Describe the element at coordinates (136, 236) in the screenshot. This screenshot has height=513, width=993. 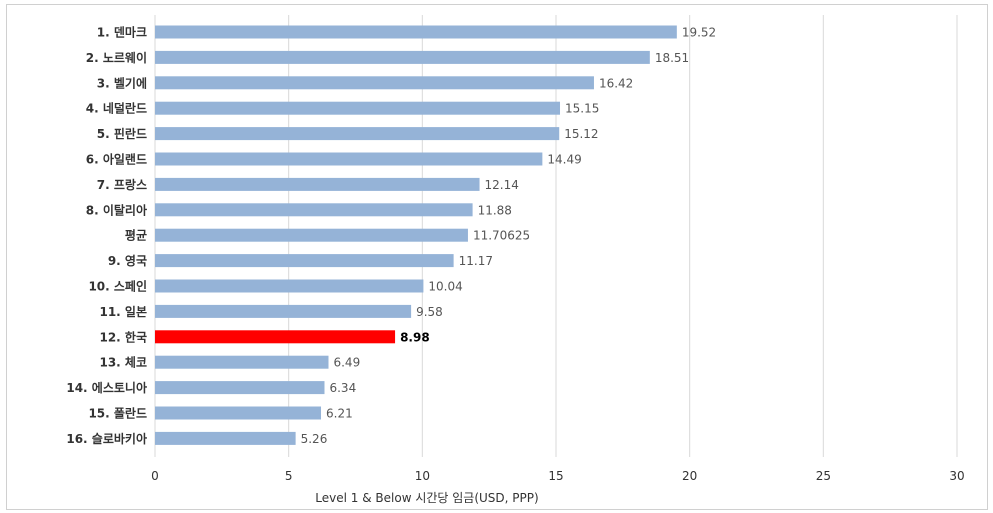
I see `category-label: 평균` at that location.